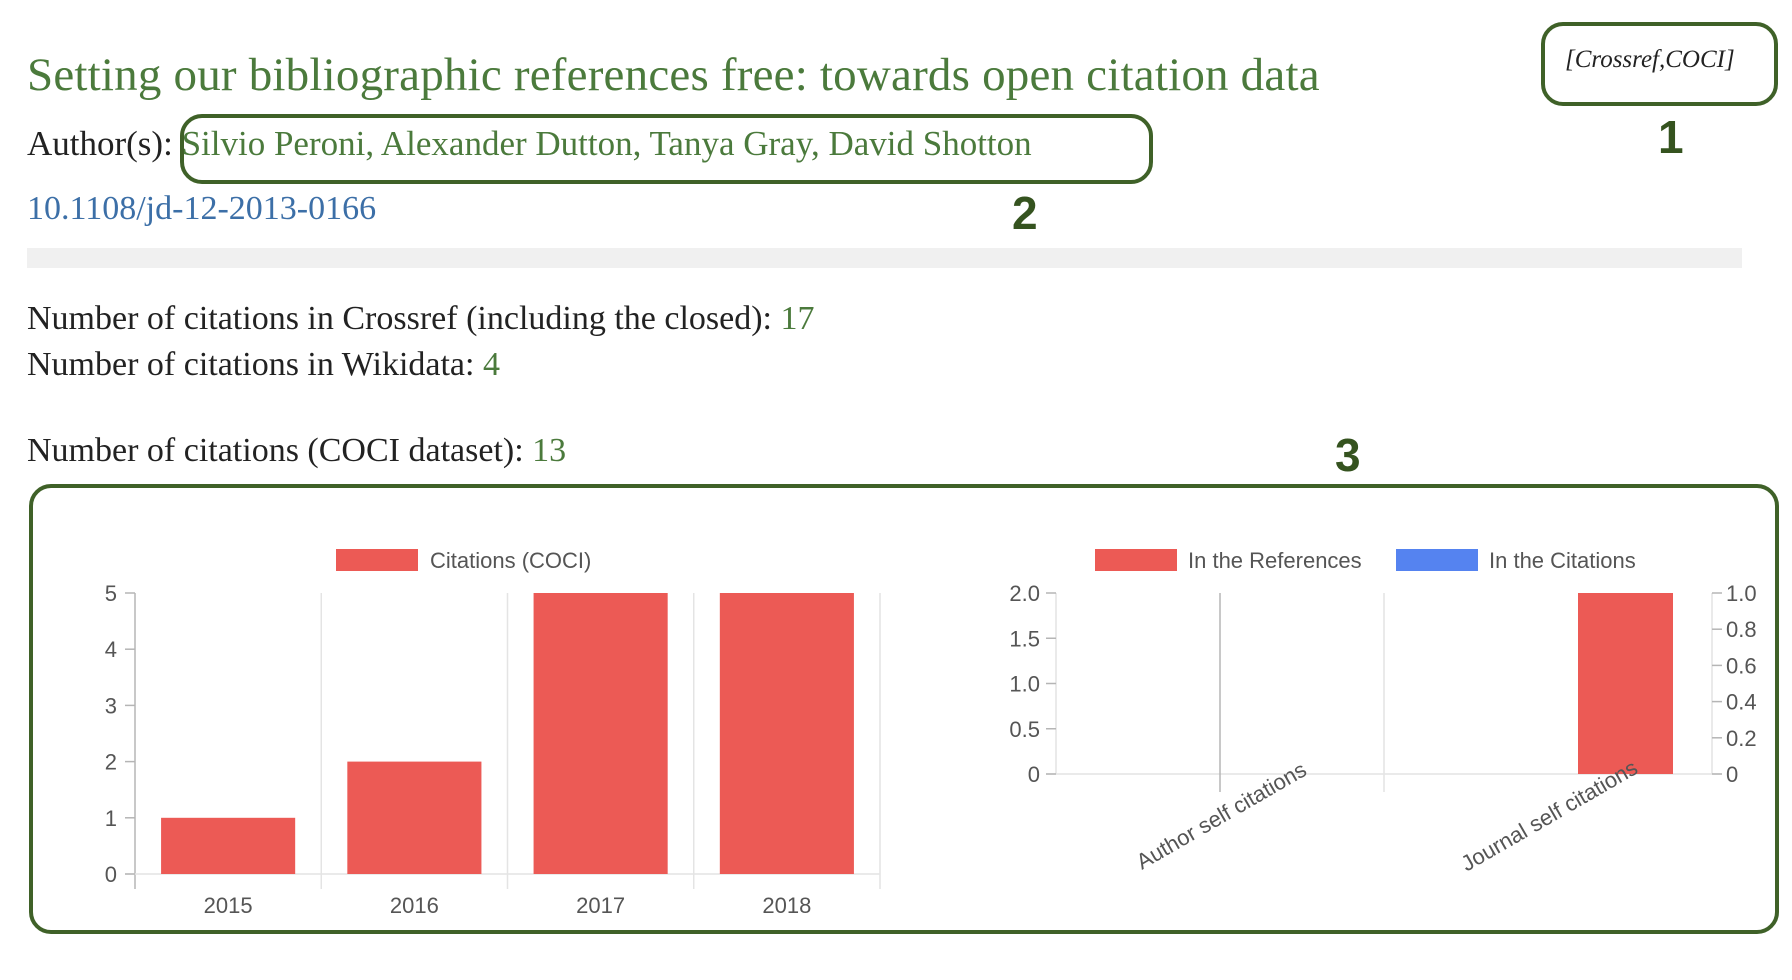 Image resolution: width=1792 pixels, height=980 pixels. I want to click on sources-label: [Crossref,COCI], so click(1650, 59).